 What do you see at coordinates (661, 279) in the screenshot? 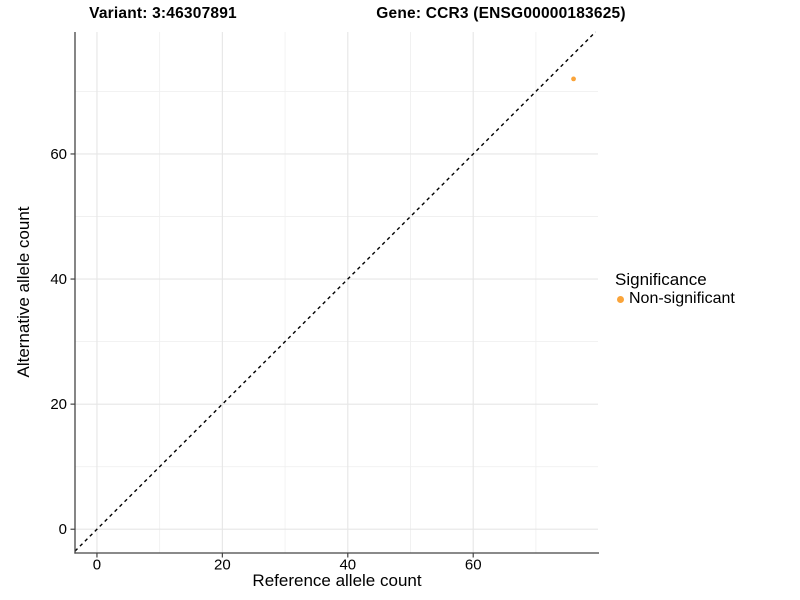
I see `legend-title: Significance` at bounding box center [661, 279].